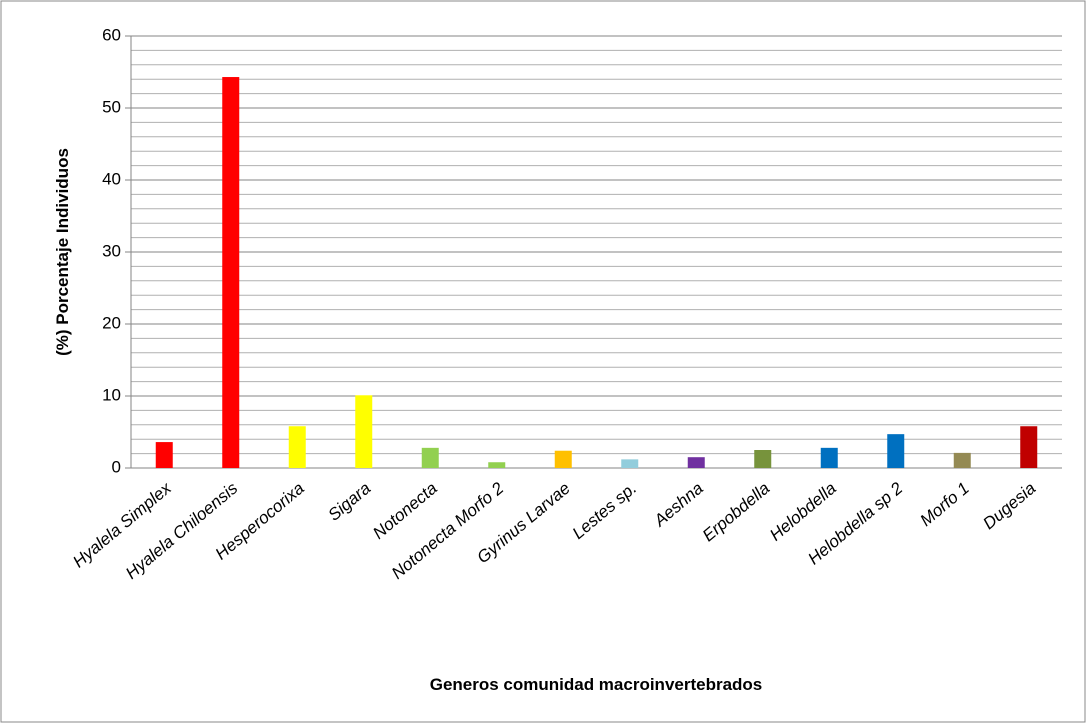 Image resolution: width=1087 pixels, height=724 pixels. Describe the element at coordinates (596, 684) in the screenshot. I see `x-axis-title: Generos comunidad macroinvertebrados` at that location.